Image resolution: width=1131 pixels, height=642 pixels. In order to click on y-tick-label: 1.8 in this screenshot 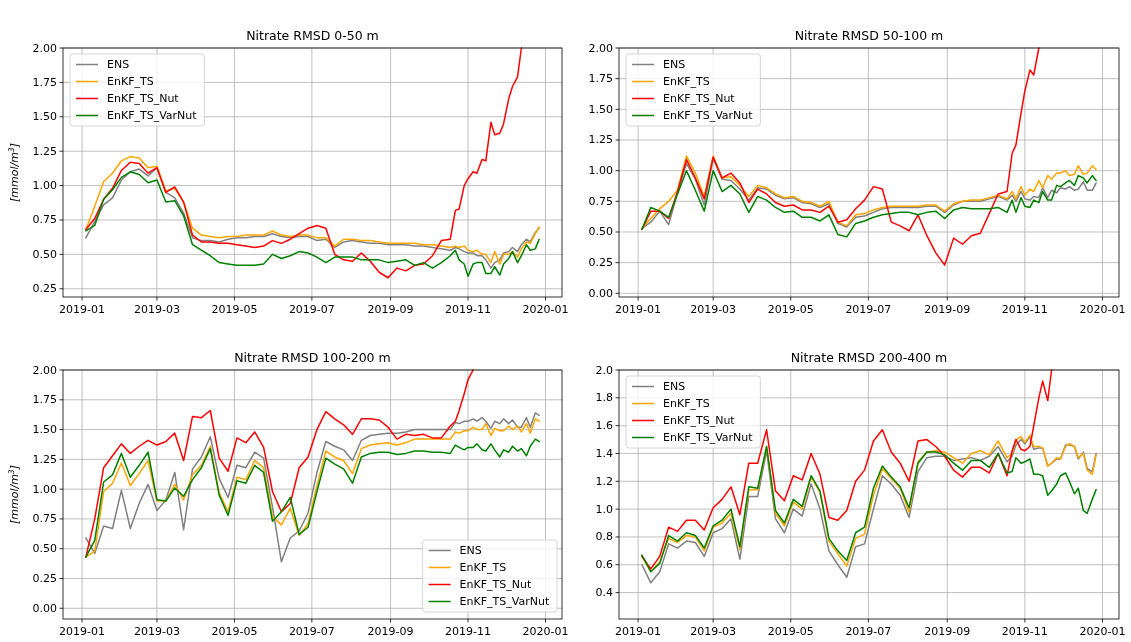, I will do `click(604, 398)`.